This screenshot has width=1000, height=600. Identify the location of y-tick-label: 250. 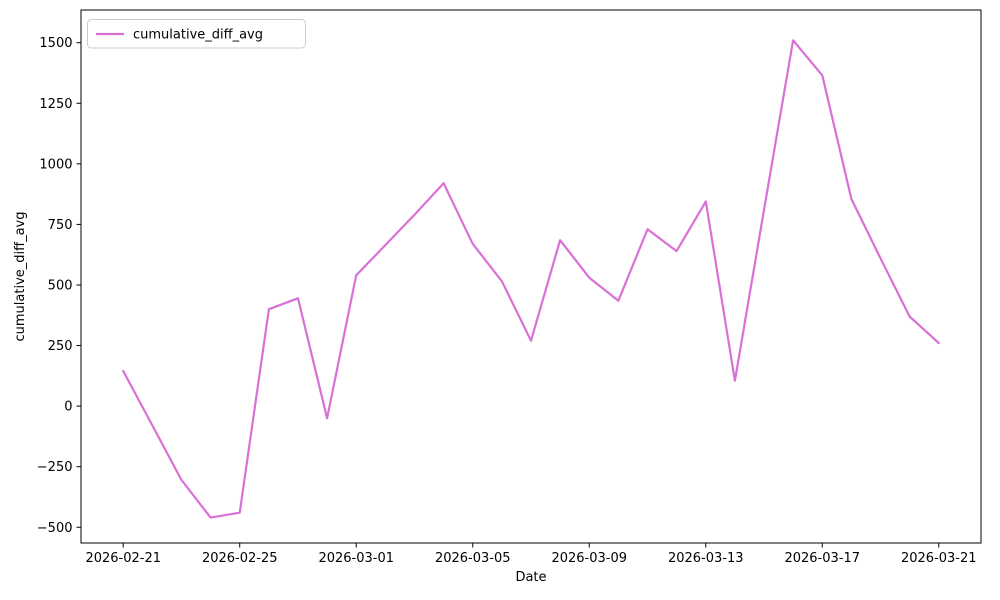
(60, 346).